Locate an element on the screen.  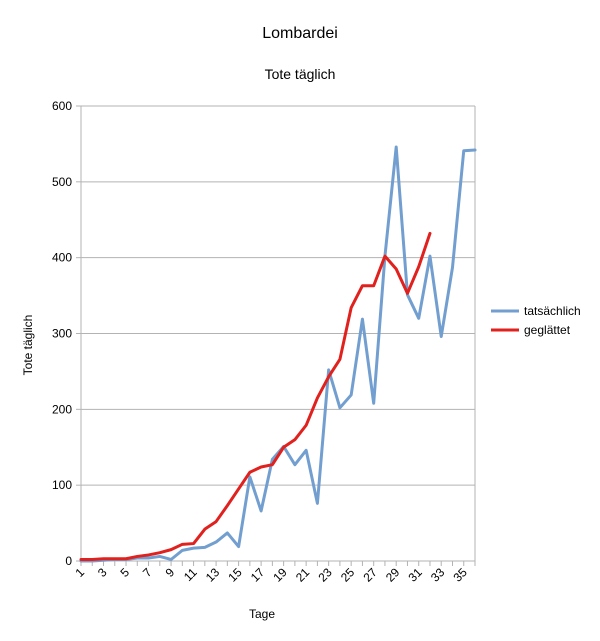
legend-label: geglättet is located at coordinates (547, 330).